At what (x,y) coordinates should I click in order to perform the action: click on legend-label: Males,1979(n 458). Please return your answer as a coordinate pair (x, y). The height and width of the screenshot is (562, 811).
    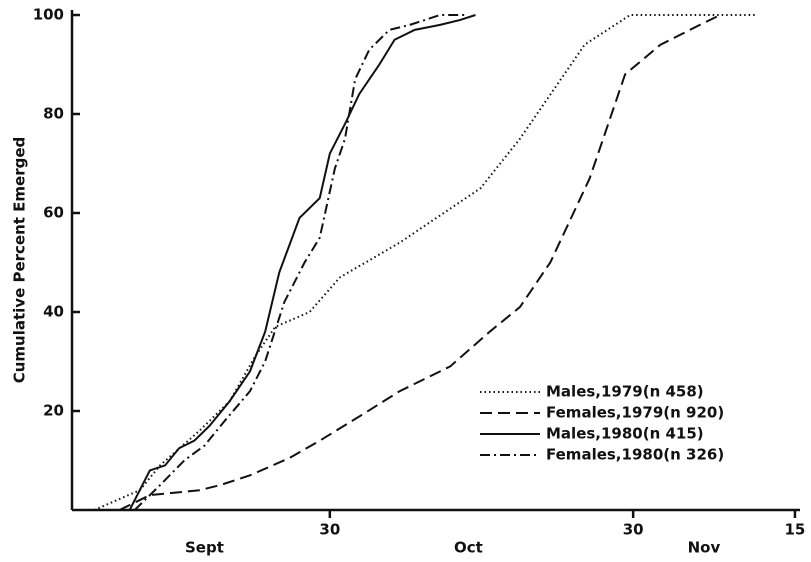
    Looking at the image, I should click on (625, 392).